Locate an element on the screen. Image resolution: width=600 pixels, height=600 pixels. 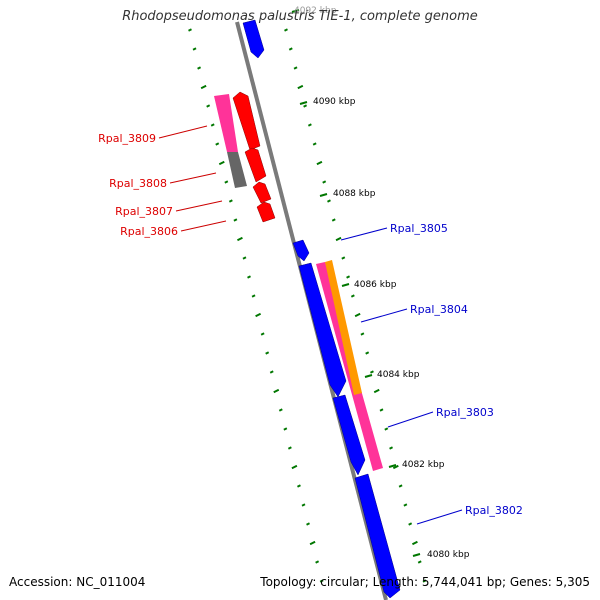
topology-label: Topology: is located at coordinates (288, 582).